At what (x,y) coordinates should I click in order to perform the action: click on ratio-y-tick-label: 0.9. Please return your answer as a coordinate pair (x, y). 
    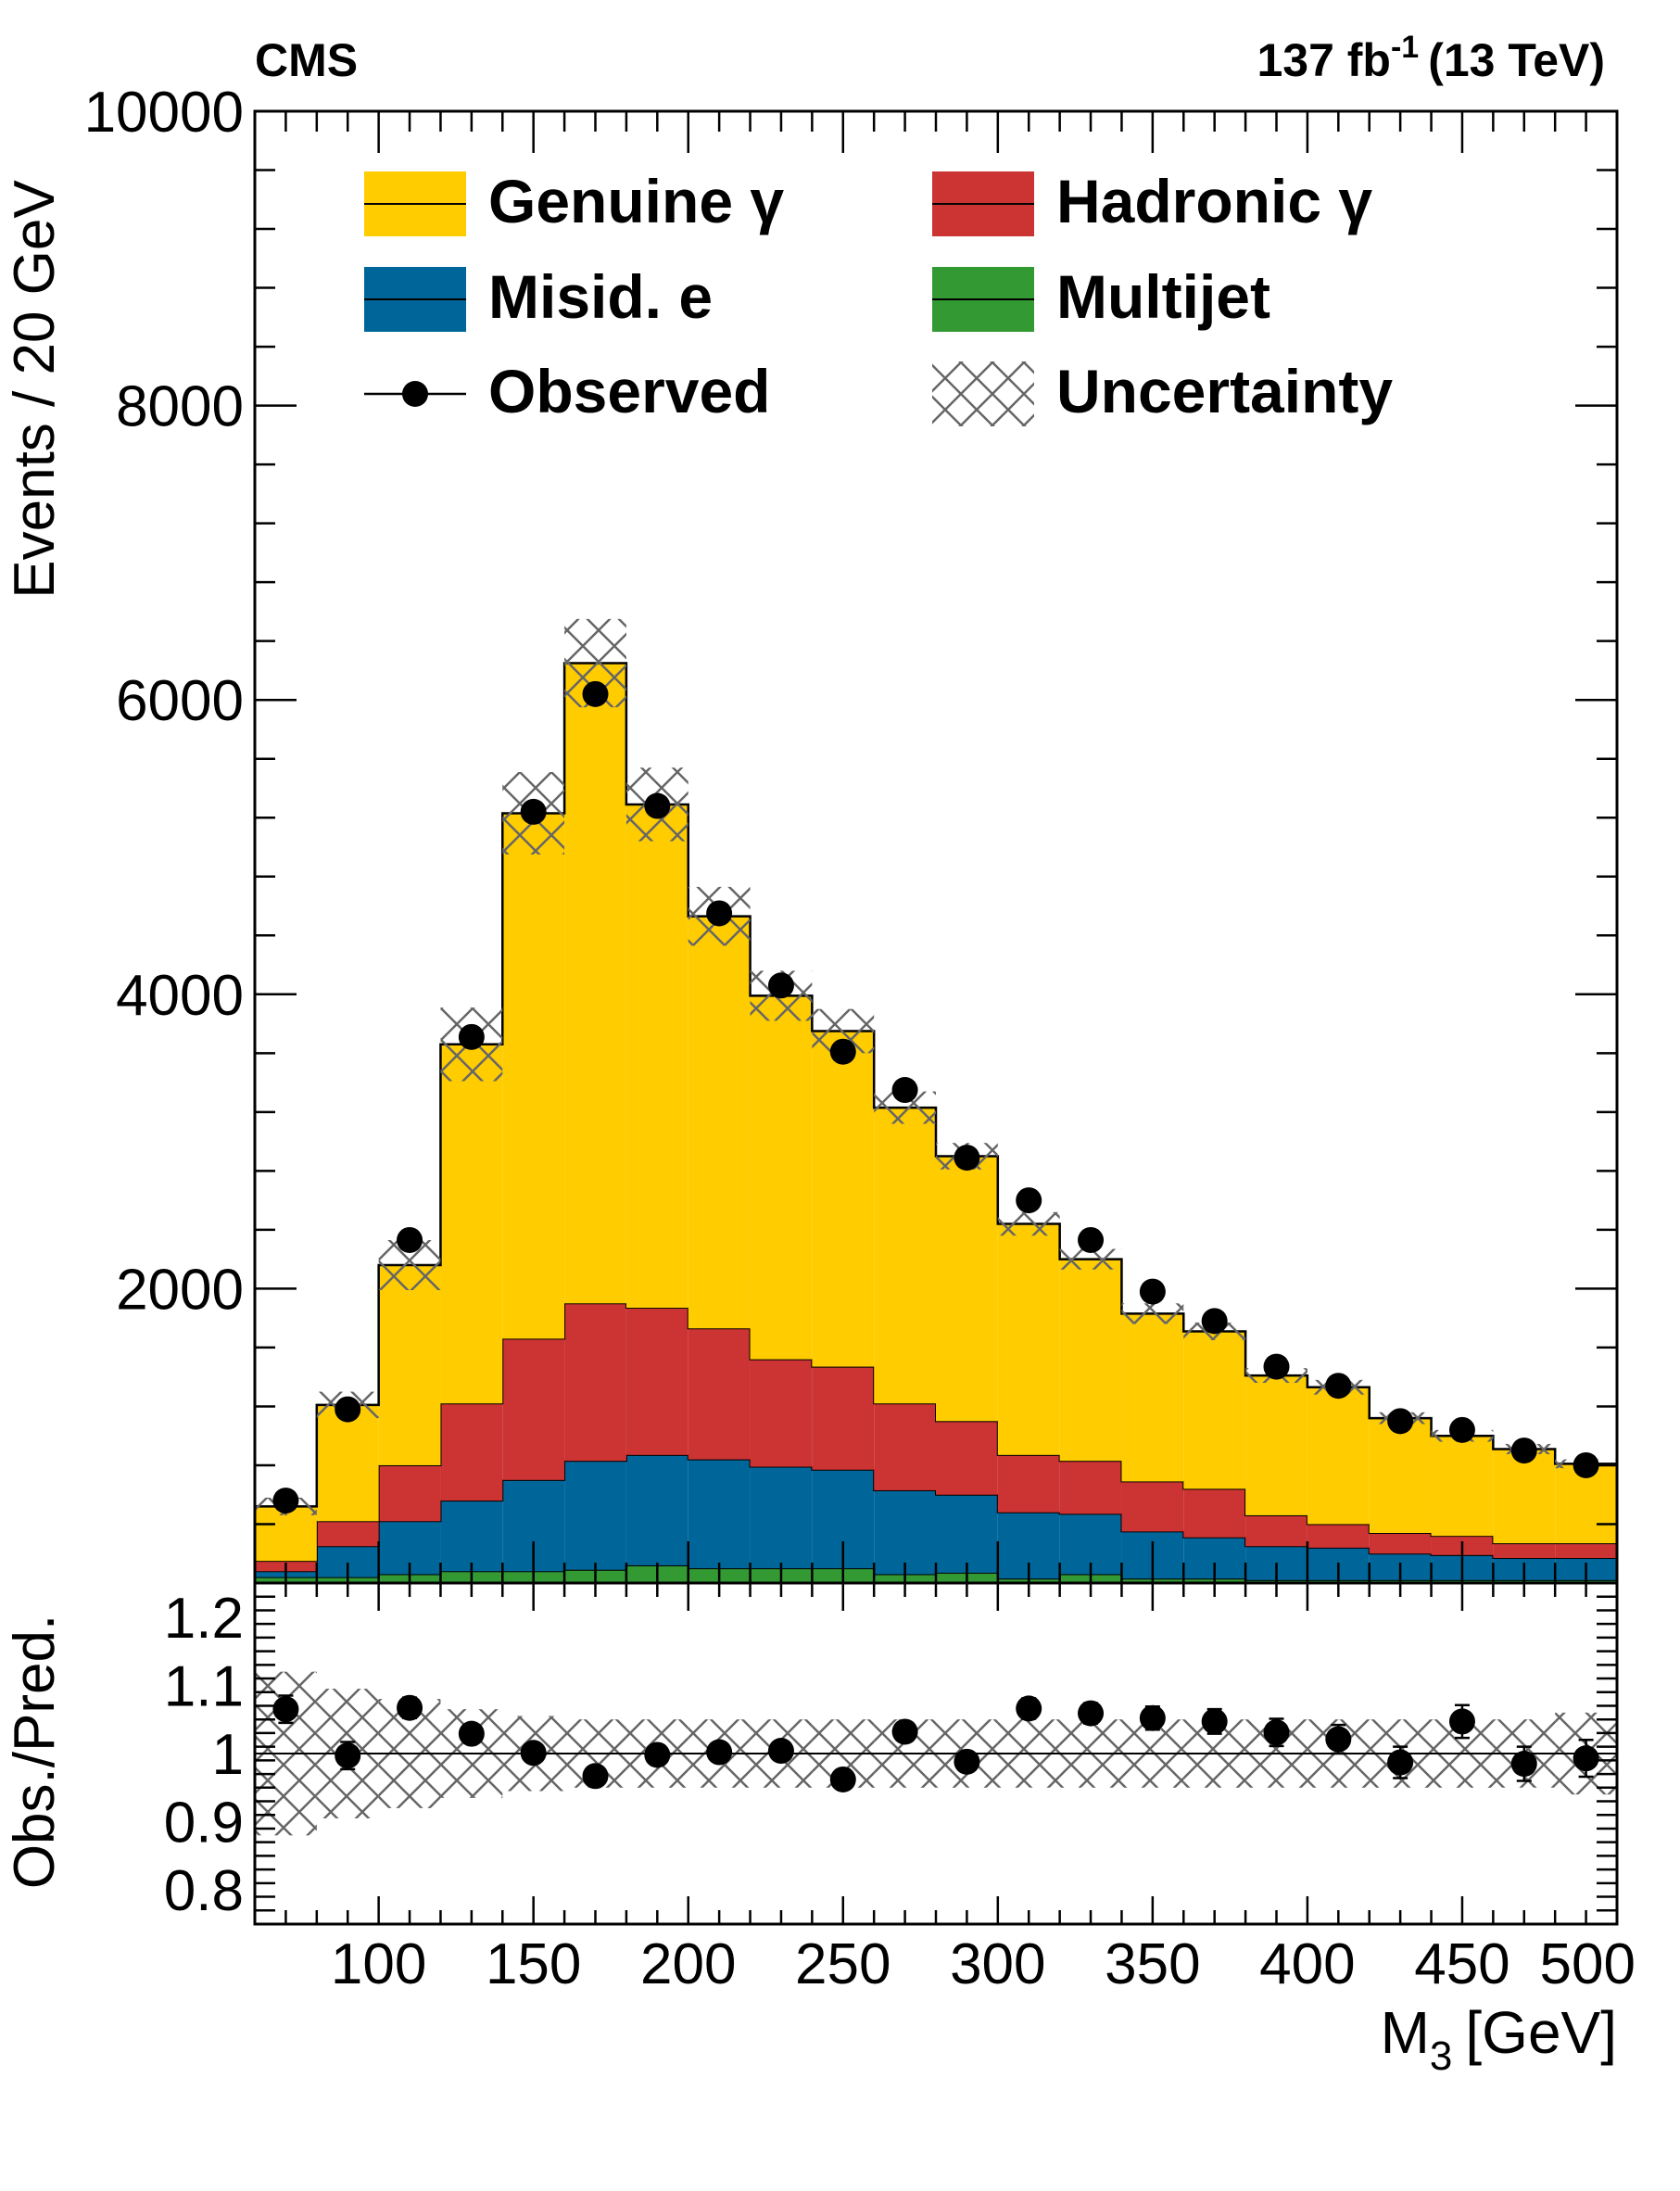
    Looking at the image, I should click on (204, 1823).